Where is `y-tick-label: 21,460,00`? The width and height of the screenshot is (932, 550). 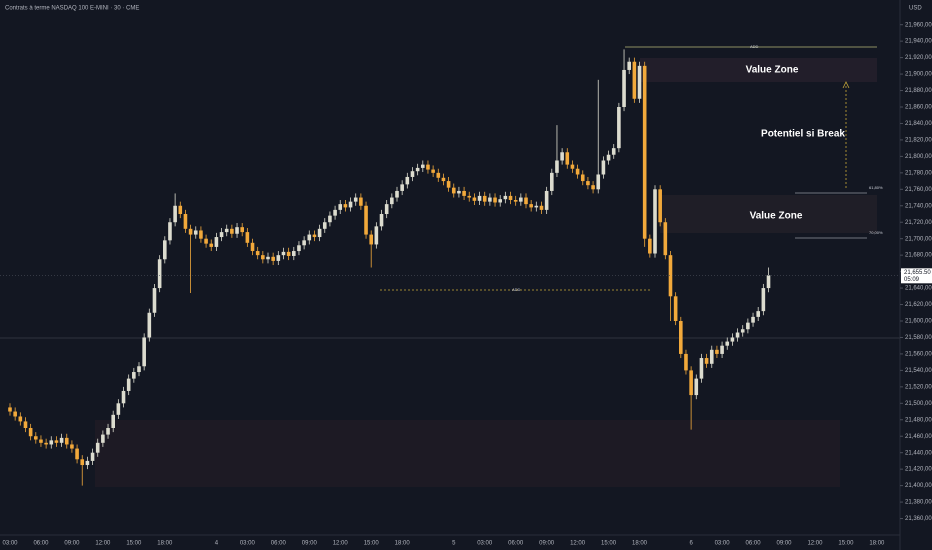 y-tick-label: 21,460,00 is located at coordinates (918, 437).